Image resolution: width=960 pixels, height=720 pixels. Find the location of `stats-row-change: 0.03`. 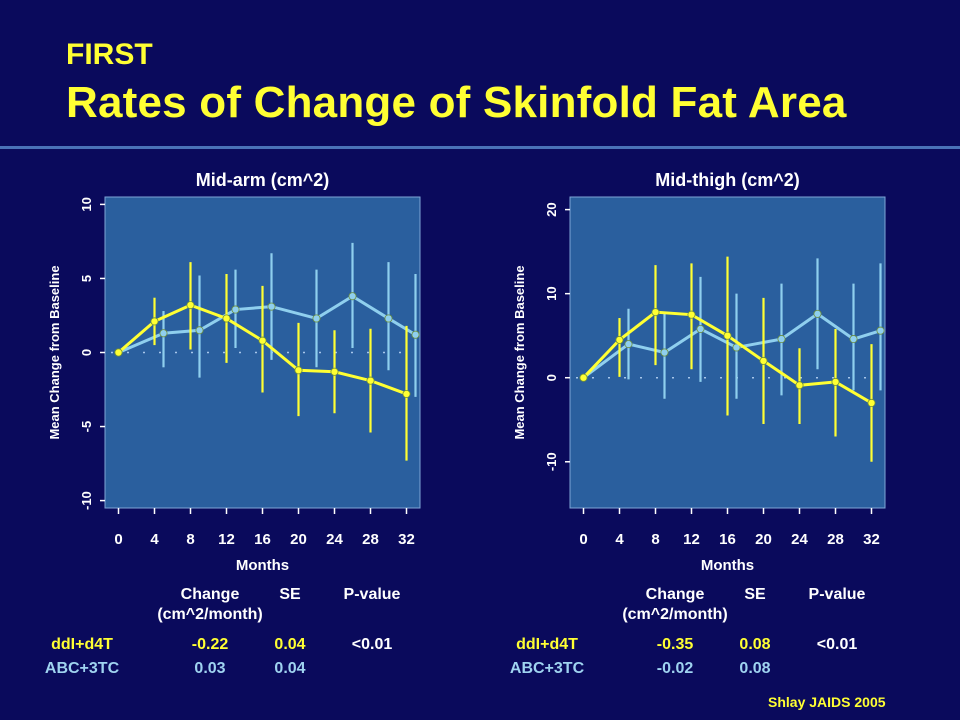

stats-row-change: 0.03 is located at coordinates (210, 668).